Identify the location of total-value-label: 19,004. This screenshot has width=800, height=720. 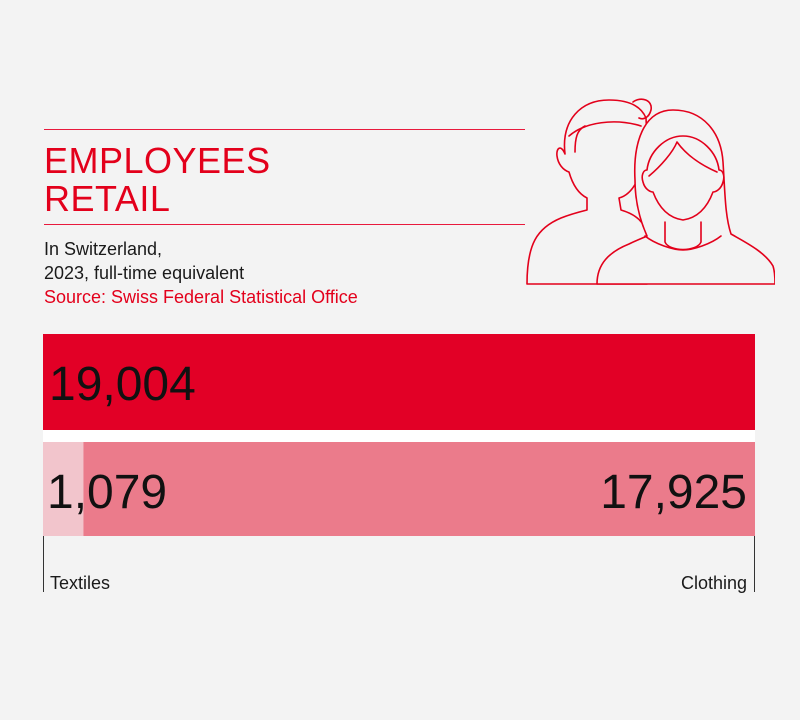
(122, 384).